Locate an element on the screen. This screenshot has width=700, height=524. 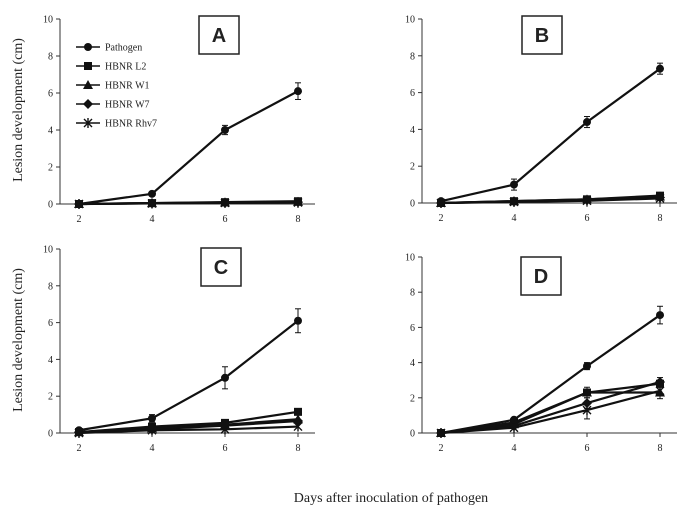
legend-label-hbnr-w1: HBNR W1 is located at coordinates (127, 86).